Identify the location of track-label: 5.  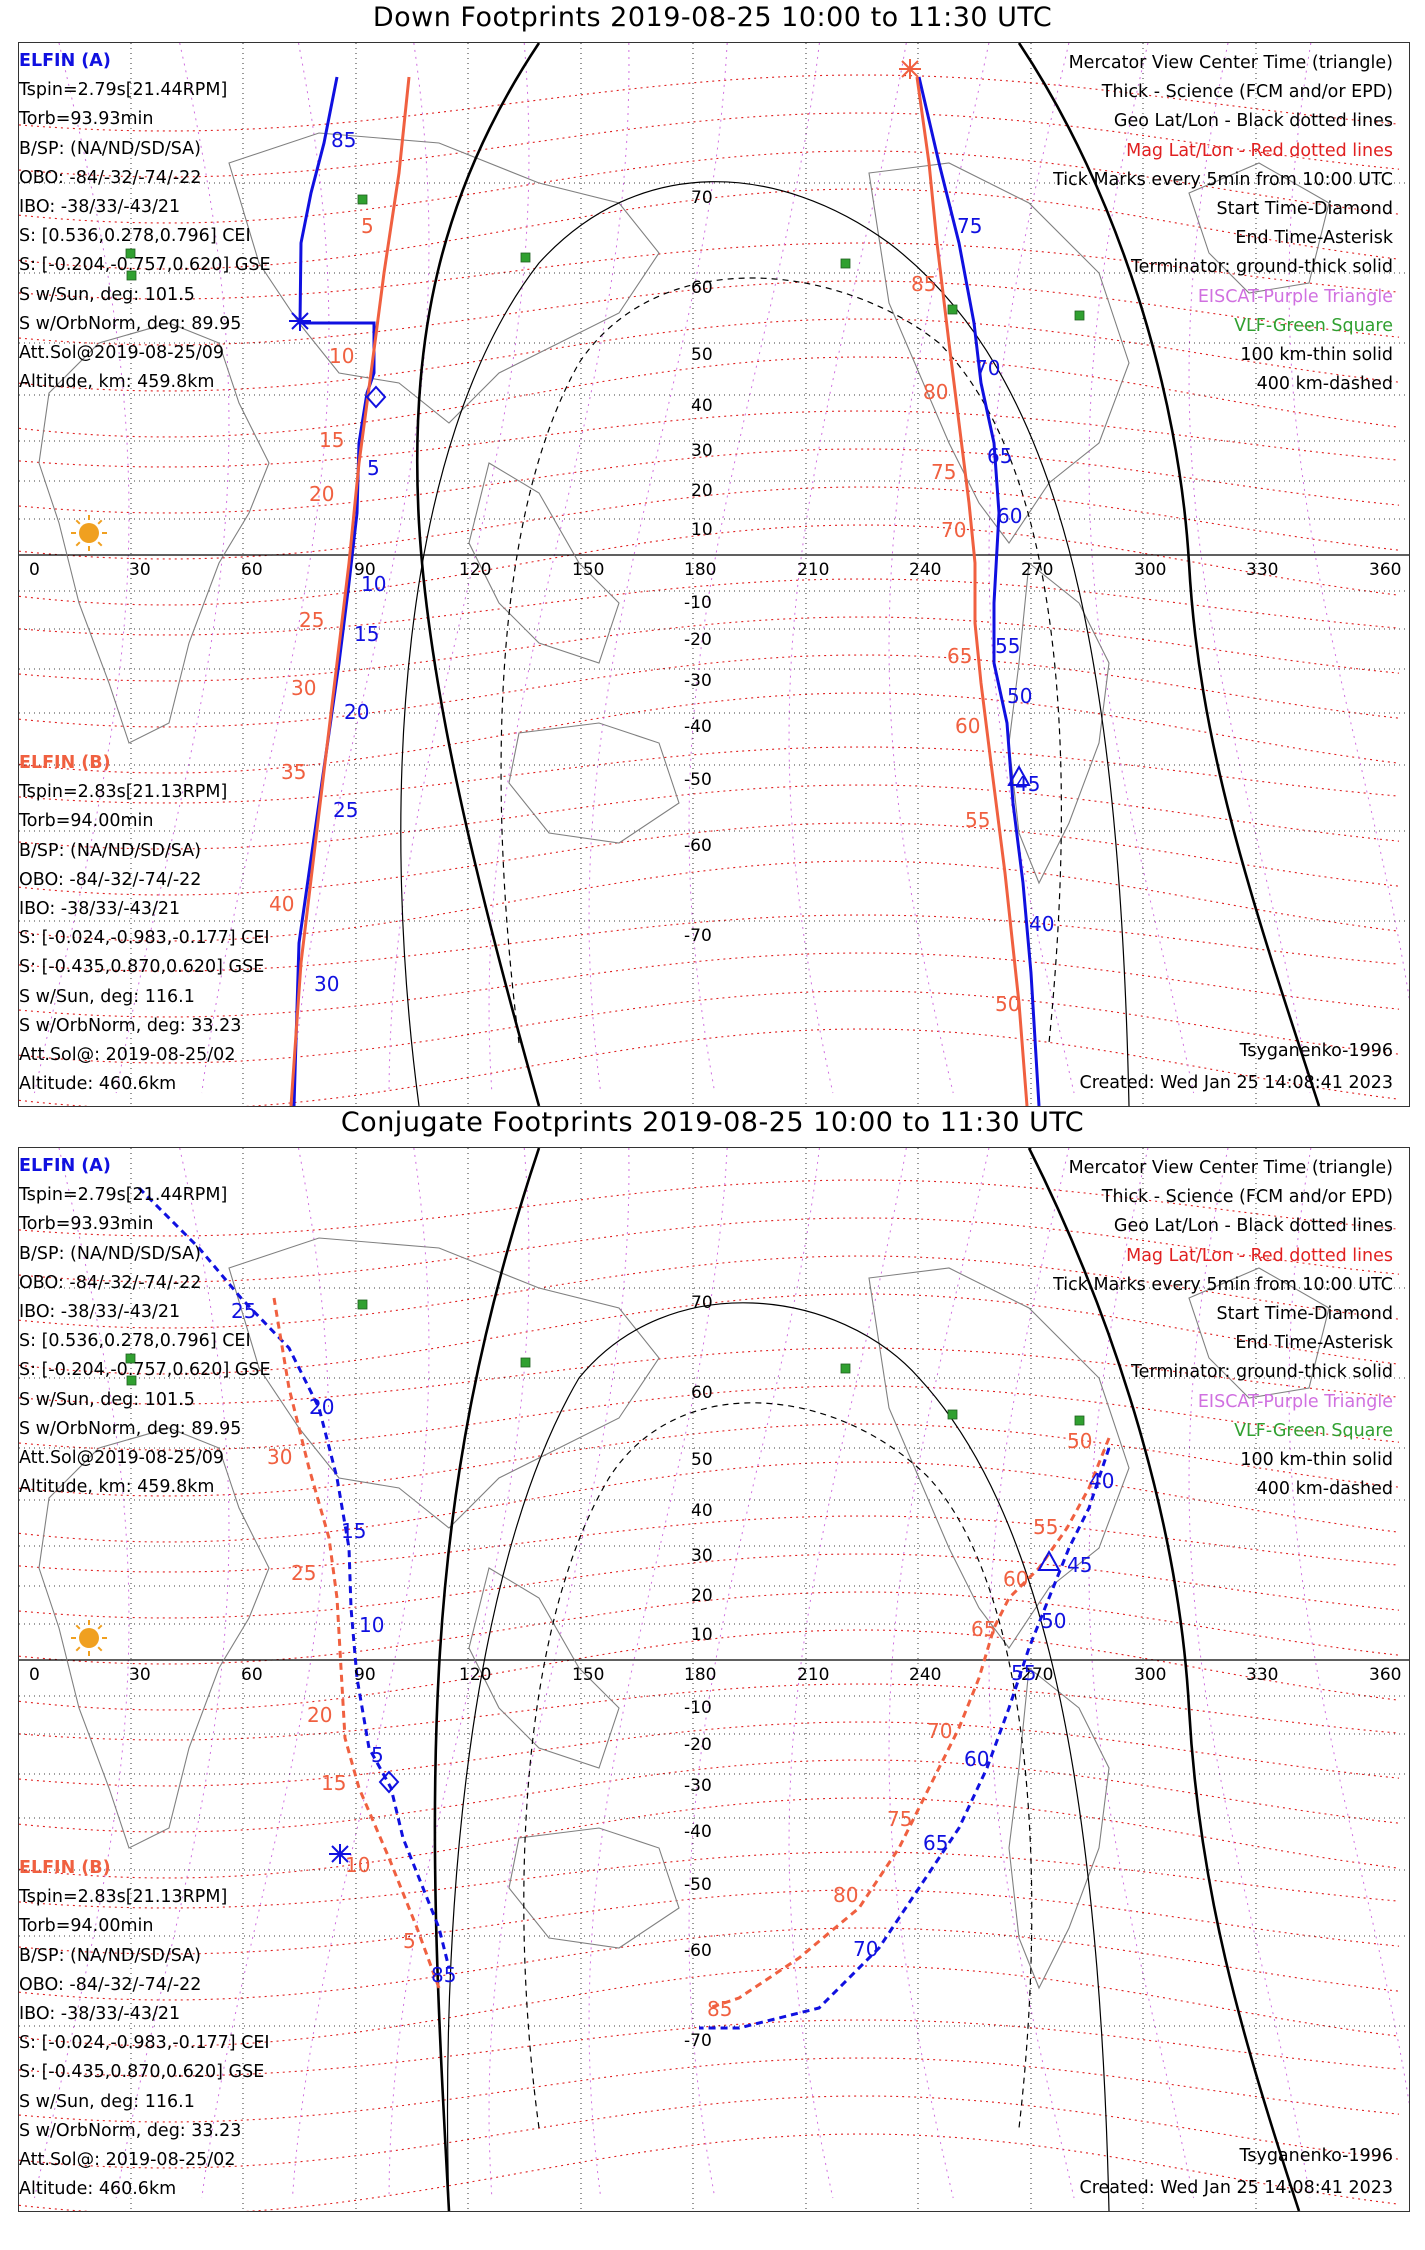
(377, 1755).